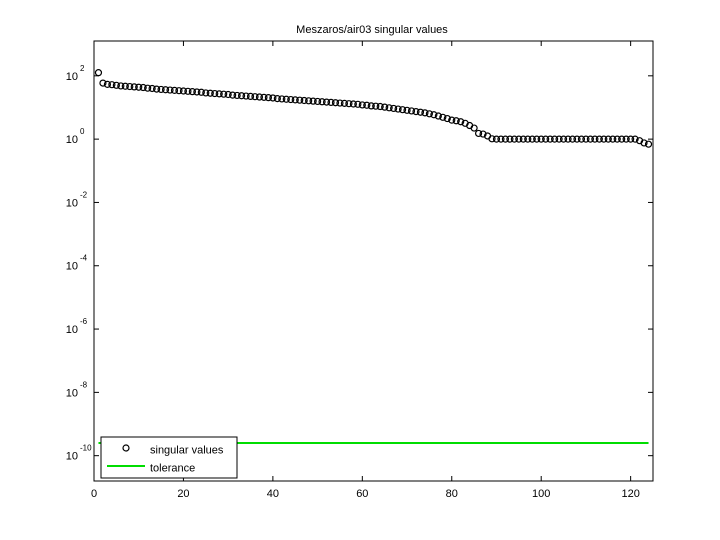 Image resolution: width=720 pixels, height=540 pixels. I want to click on legend: singular values tolerance, so click(169, 457).